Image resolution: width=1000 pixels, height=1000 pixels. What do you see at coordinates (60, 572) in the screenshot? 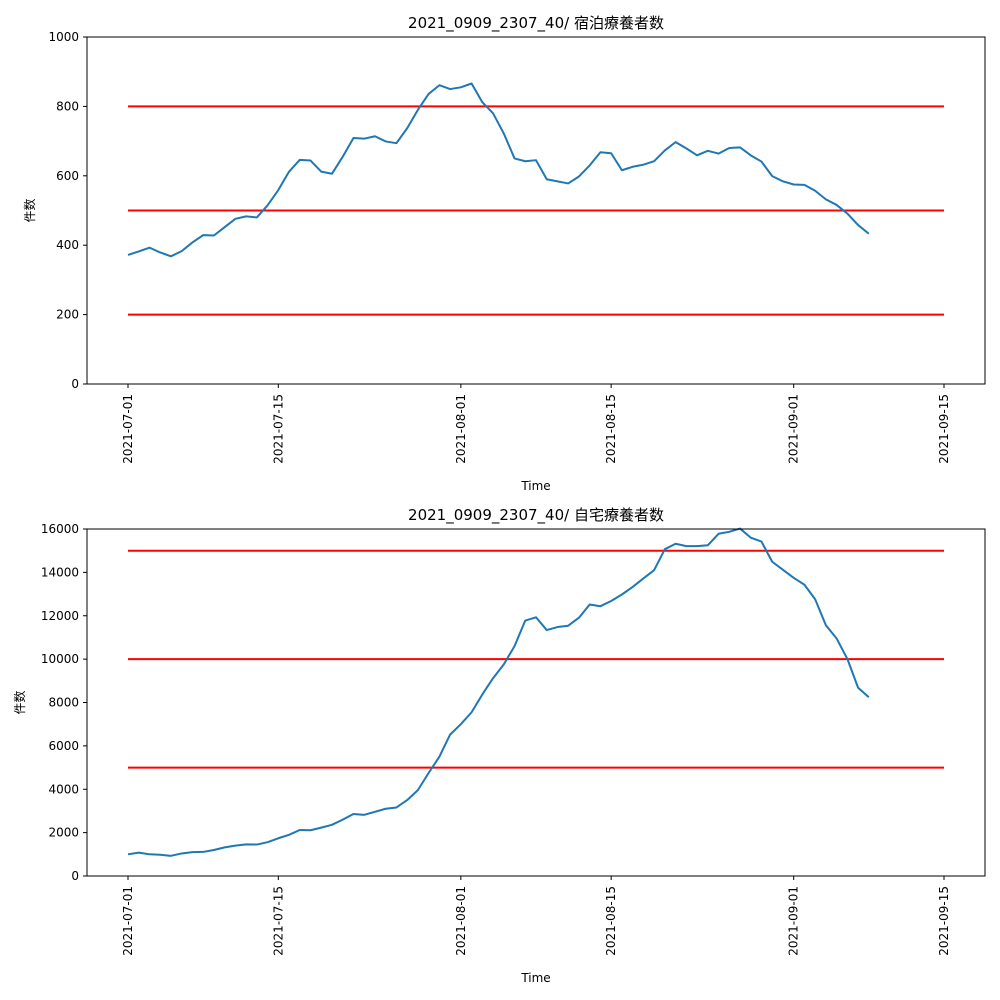
I see `y-tick-label: 14000` at bounding box center [60, 572].